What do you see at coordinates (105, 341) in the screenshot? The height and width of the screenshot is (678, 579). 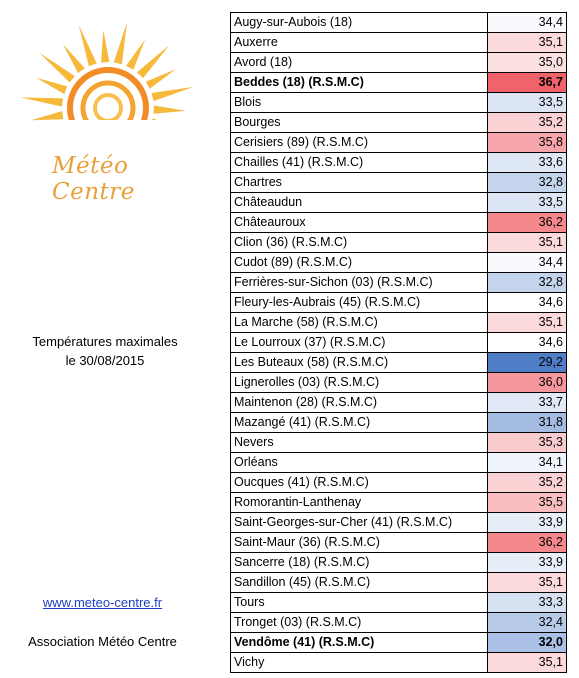 I see `caption-title: Températures maximales` at bounding box center [105, 341].